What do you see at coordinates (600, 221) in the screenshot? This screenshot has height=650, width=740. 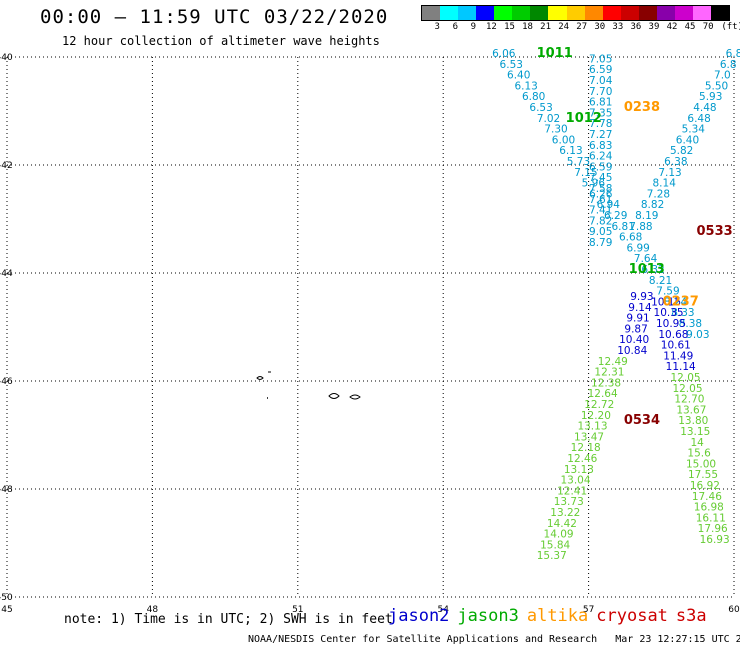 I see `wave-height-value: 7.82` at bounding box center [600, 221].